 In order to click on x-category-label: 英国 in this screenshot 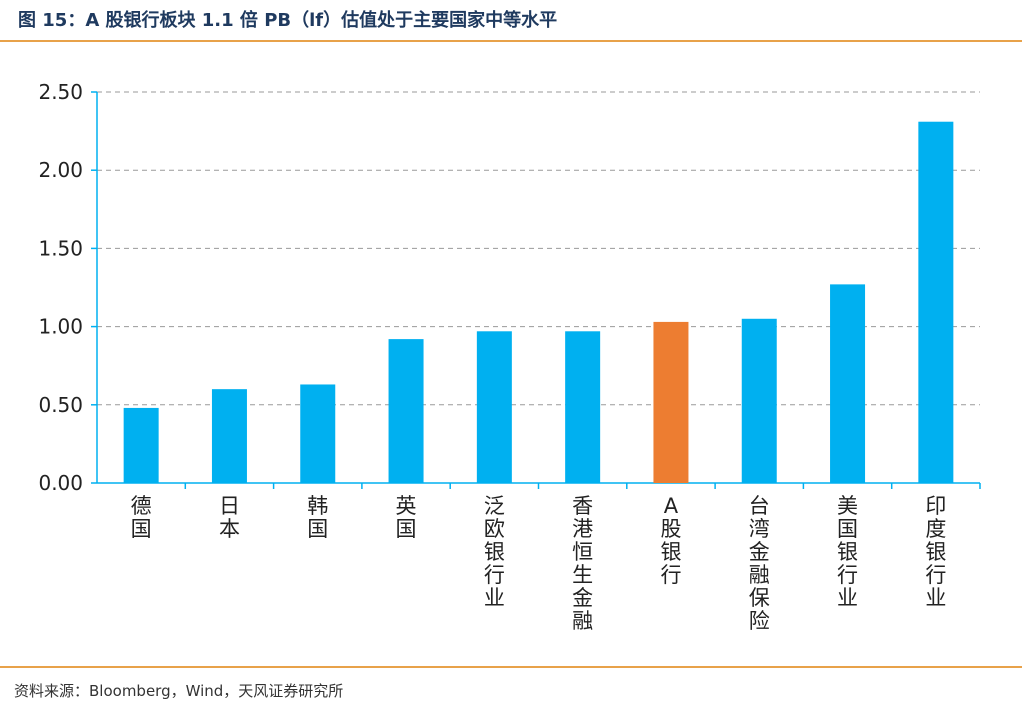, I will do `click(406, 517)`.